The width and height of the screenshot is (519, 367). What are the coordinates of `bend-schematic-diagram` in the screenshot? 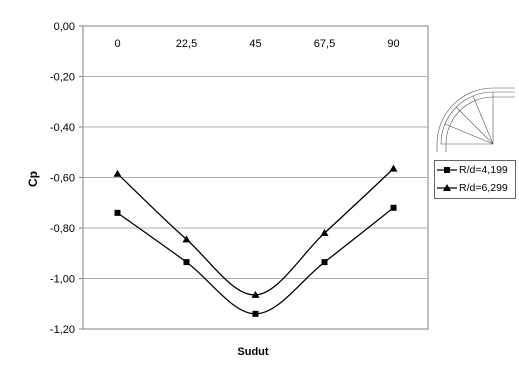 It's located at (475, 119).